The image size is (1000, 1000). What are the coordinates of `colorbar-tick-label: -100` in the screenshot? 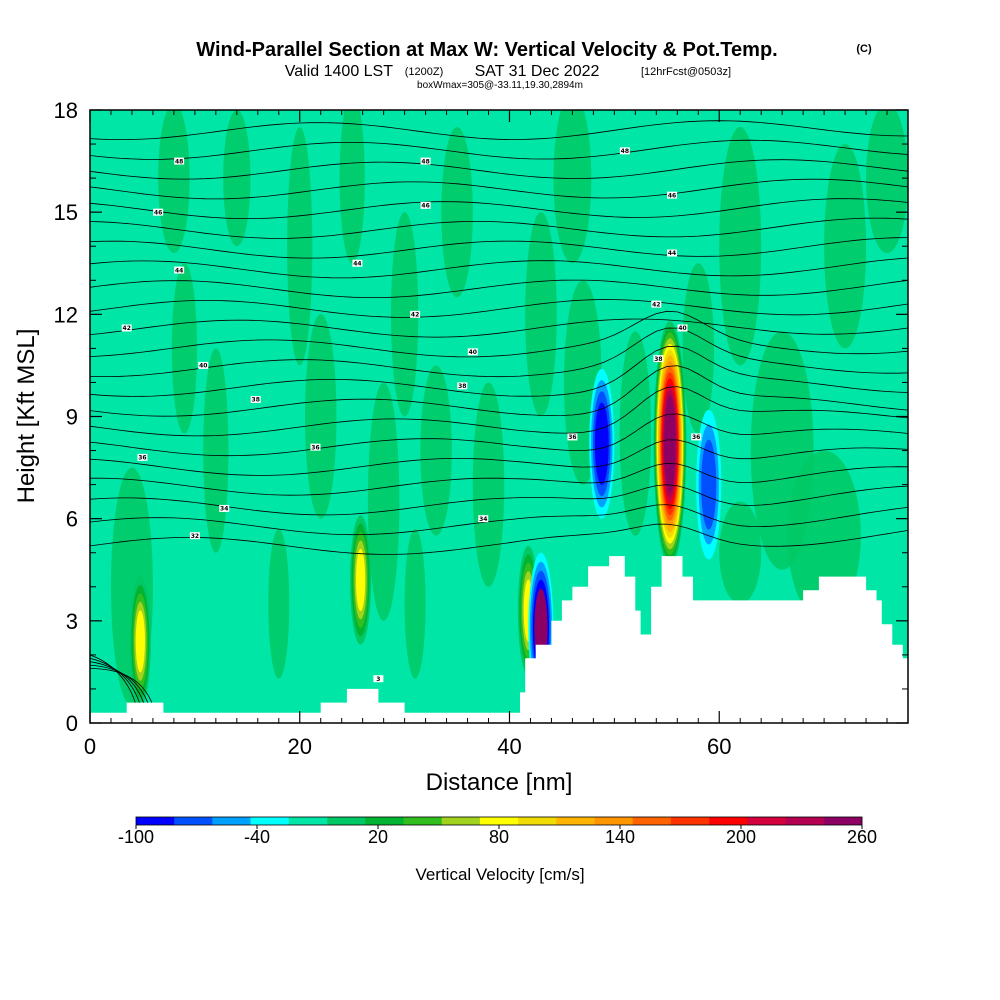 It's located at (136, 837).